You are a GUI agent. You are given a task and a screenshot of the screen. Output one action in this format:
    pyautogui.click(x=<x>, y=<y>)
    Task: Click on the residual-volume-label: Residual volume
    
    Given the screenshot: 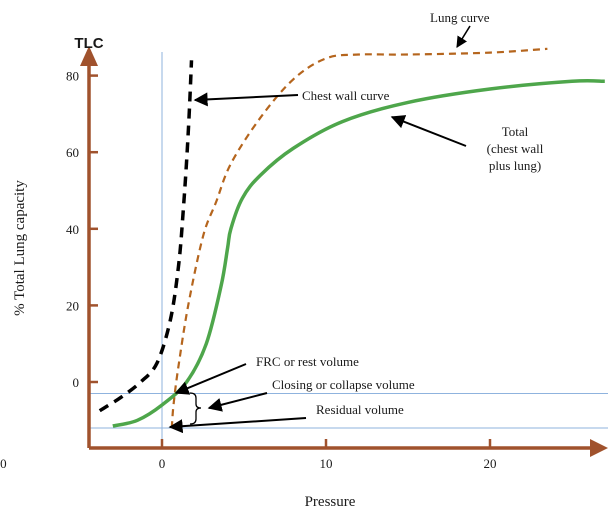 What is the action you would take?
    pyautogui.click(x=360, y=409)
    